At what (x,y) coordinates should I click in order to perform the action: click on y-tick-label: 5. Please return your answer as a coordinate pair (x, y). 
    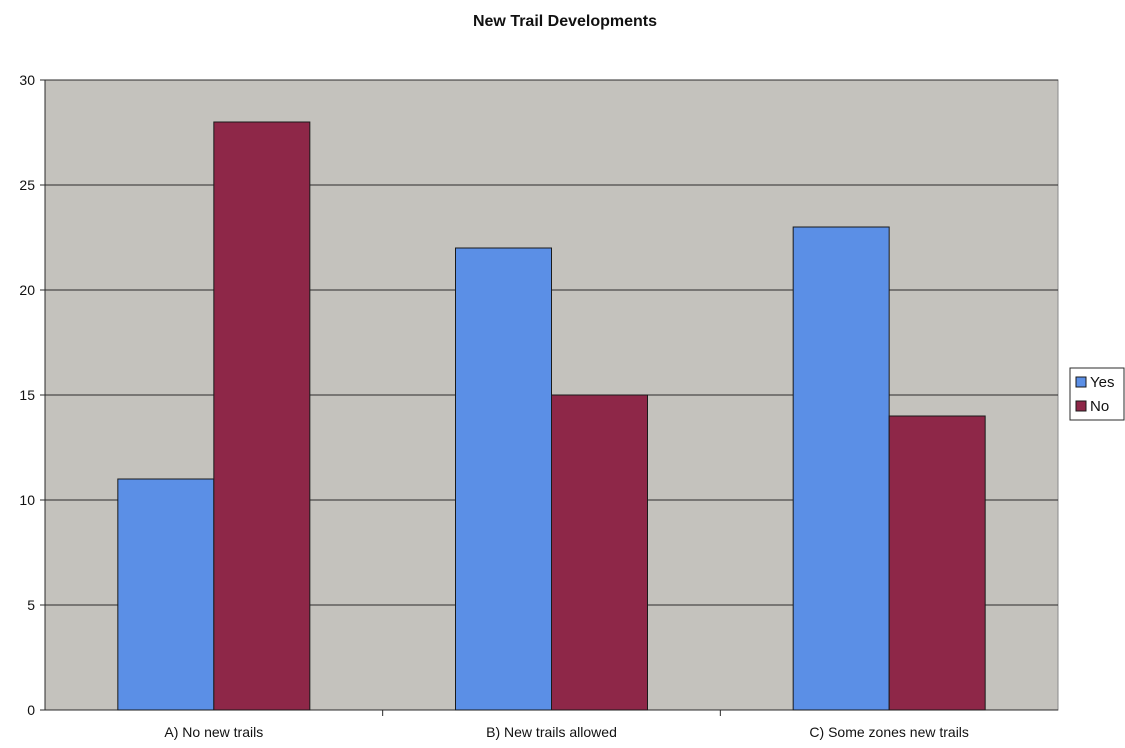
    Looking at the image, I should click on (31, 605).